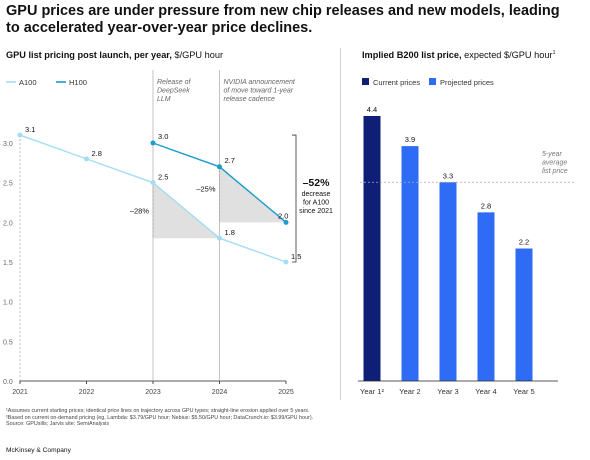 The height and width of the screenshot is (460, 590). I want to click on a100-value-label: 2.8, so click(97, 153).